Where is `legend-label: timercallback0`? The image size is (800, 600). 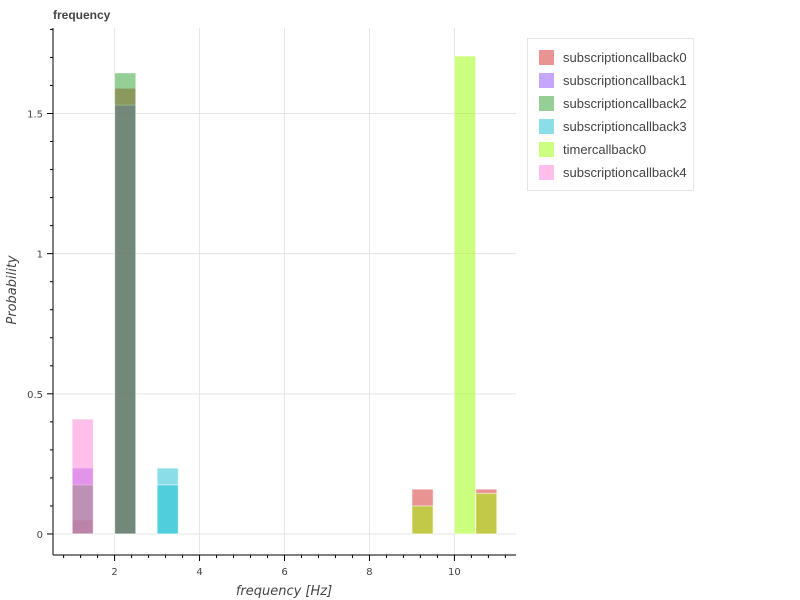 legend-label: timercallback0 is located at coordinates (605, 149).